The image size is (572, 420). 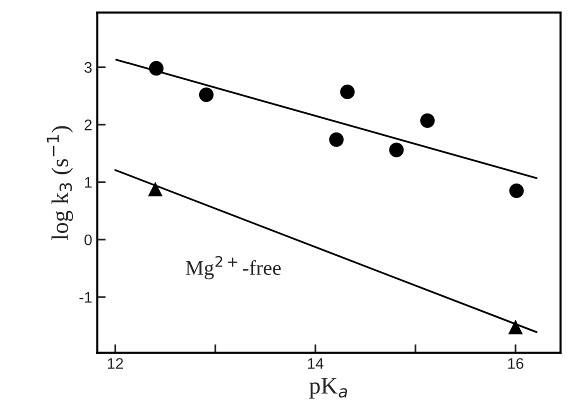 What do you see at coordinates (88, 67) in the screenshot?
I see `y-tick-label: 3` at bounding box center [88, 67].